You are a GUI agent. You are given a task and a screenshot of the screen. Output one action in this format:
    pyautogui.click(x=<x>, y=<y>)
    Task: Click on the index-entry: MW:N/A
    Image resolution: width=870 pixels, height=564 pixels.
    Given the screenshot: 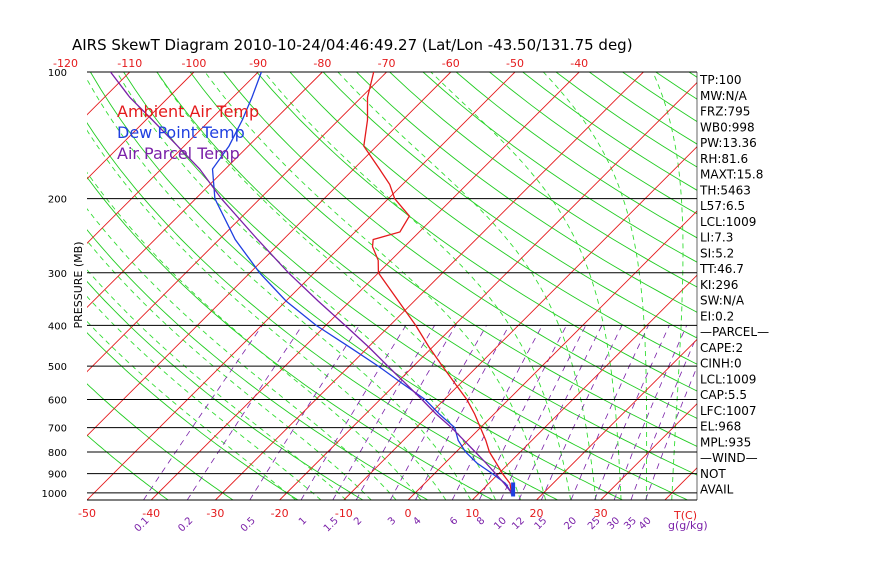 What is the action you would take?
    pyautogui.click(x=724, y=96)
    